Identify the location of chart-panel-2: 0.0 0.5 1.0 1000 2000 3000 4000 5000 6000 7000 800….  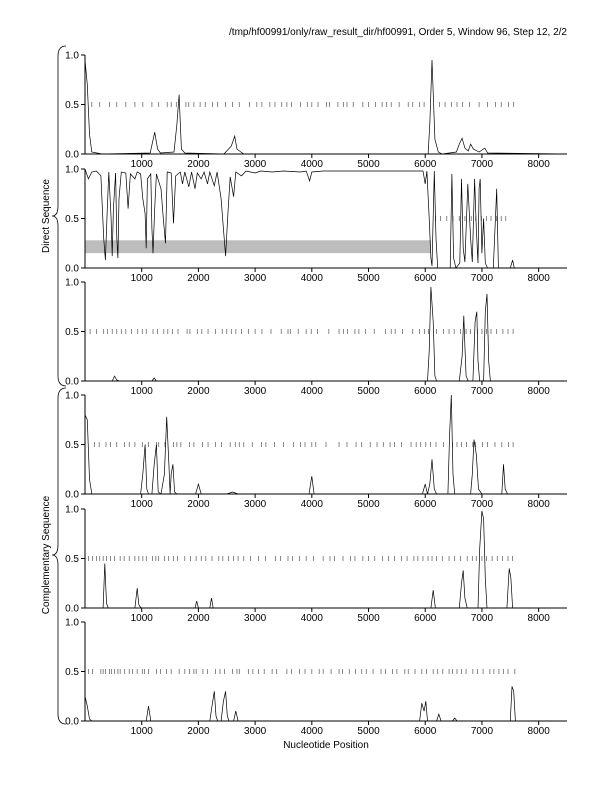
(316, 224).